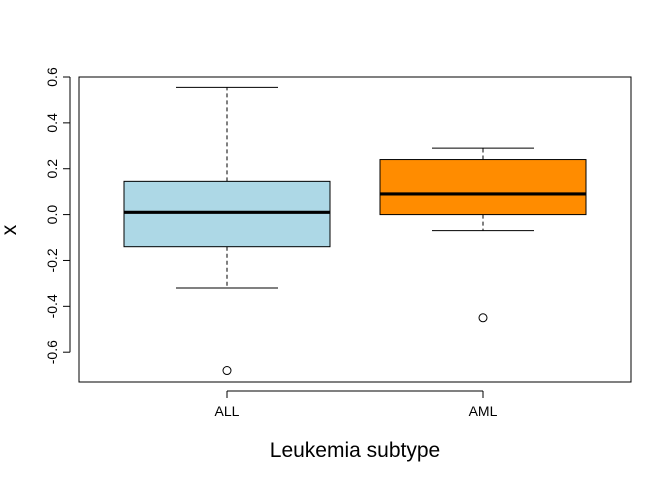 The width and height of the screenshot is (672, 485). What do you see at coordinates (52, 77) in the screenshot?
I see `y-tick-label: 0.6` at bounding box center [52, 77].